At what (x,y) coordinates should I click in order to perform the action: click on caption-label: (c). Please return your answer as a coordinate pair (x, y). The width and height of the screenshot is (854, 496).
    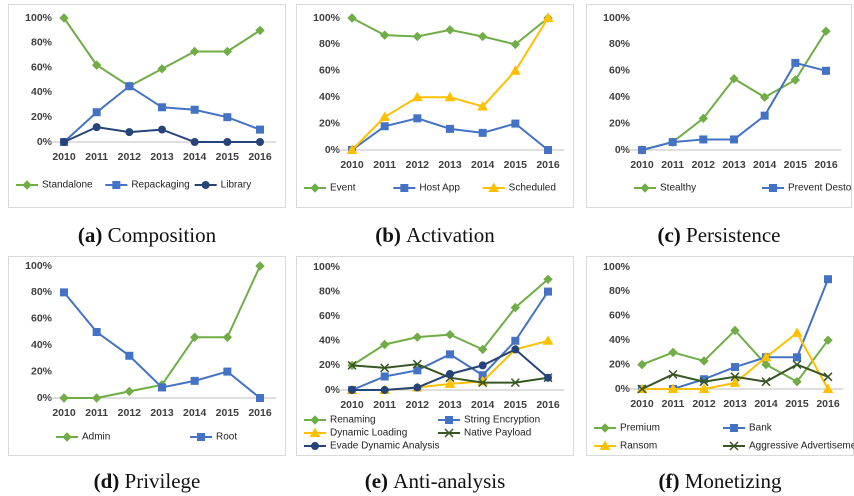
    Looking at the image, I should click on (668, 235).